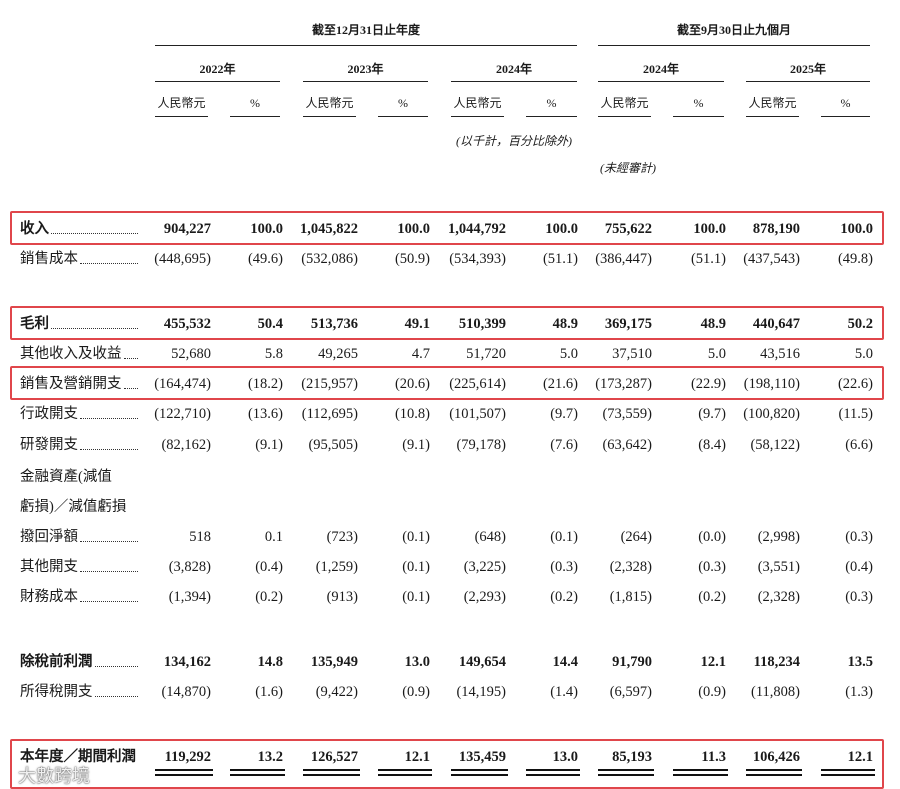  What do you see at coordinates (484, 566) in the screenshot?
I see `value-cell: (3,225)` at bounding box center [484, 566].